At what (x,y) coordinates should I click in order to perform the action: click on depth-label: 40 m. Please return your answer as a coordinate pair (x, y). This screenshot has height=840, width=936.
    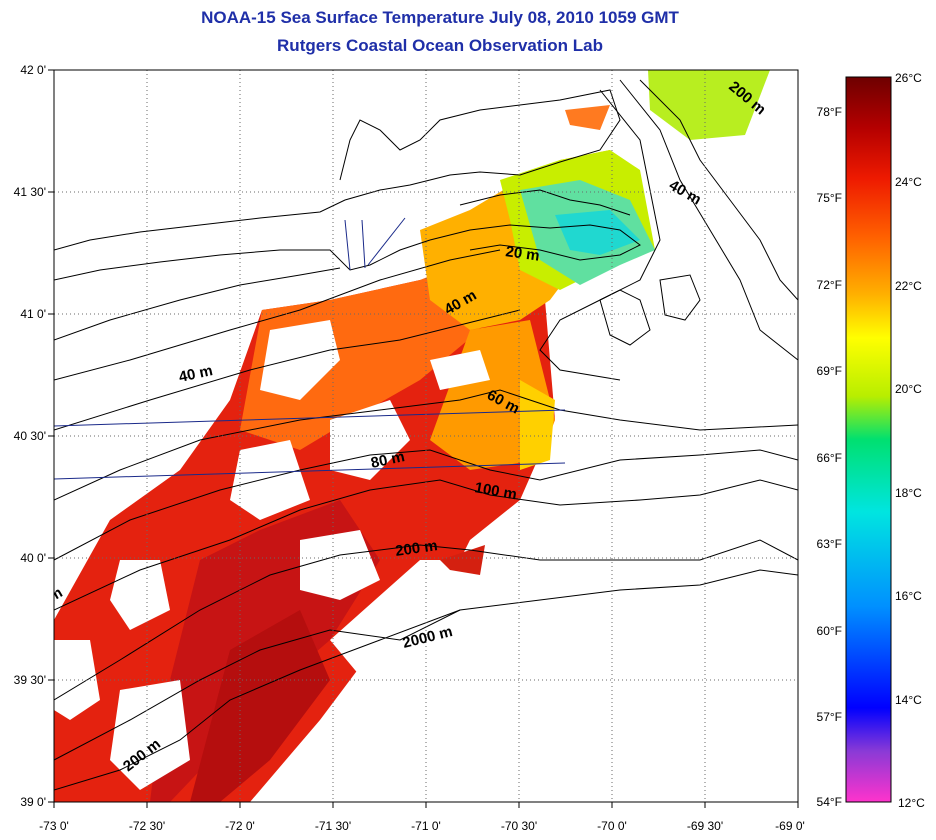
    Looking at the image, I should click on (195, 374).